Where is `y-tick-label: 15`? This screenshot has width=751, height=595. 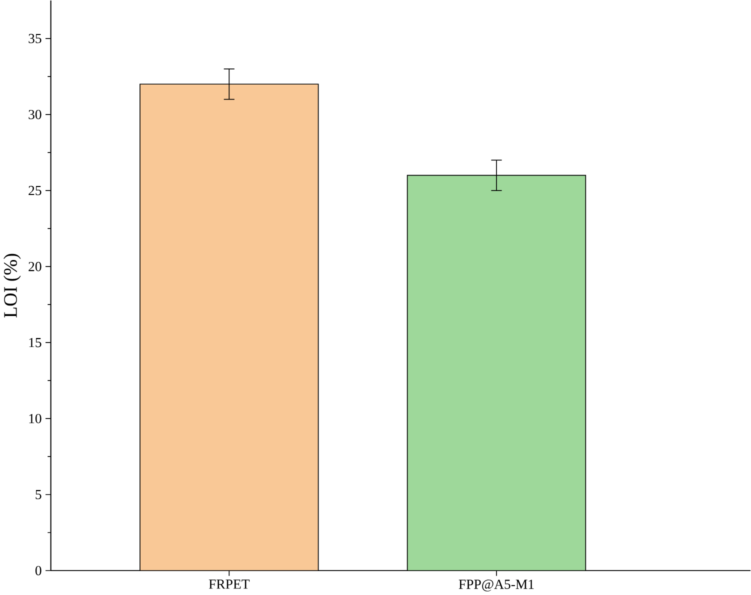 y-tick-label: 15 is located at coordinates (35, 343).